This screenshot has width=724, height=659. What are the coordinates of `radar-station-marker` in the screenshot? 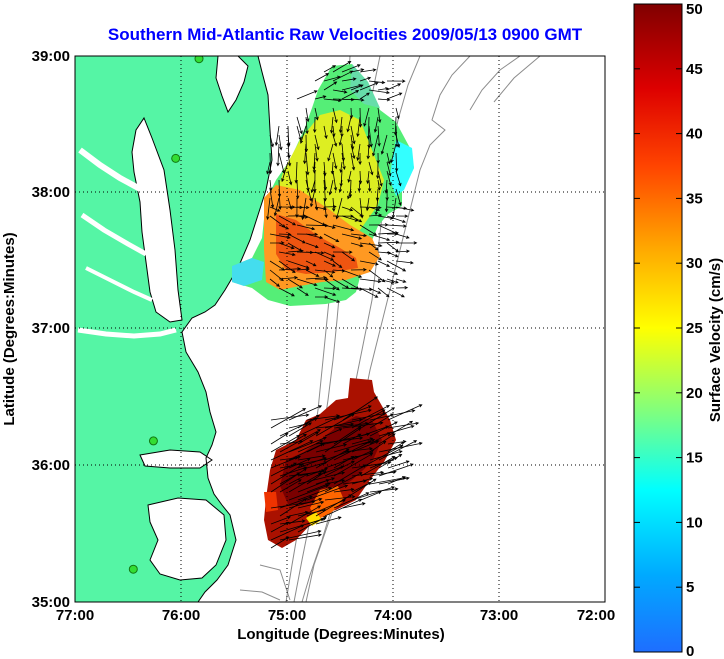 It's located at (153, 441).